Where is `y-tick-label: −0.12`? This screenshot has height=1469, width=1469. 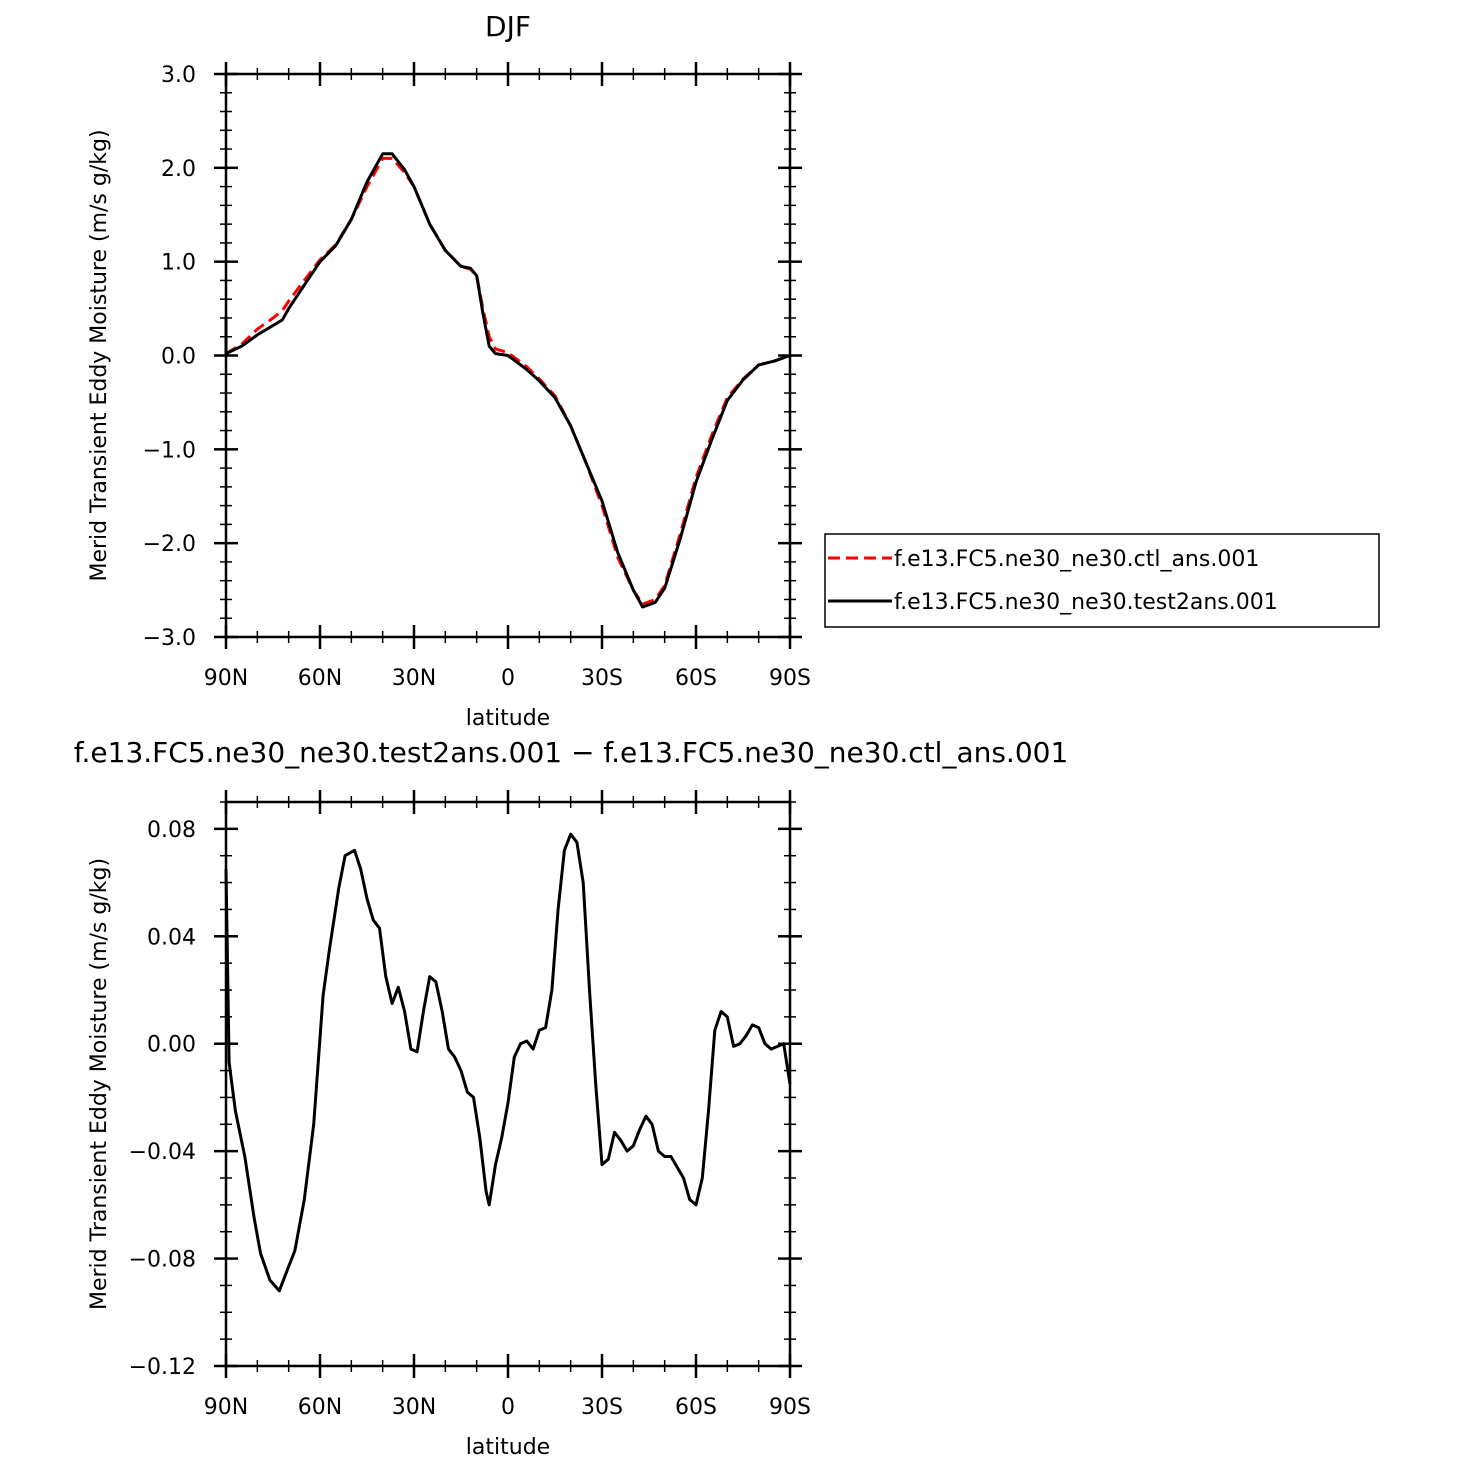 y-tick-label: −0.12 is located at coordinates (162, 1367).